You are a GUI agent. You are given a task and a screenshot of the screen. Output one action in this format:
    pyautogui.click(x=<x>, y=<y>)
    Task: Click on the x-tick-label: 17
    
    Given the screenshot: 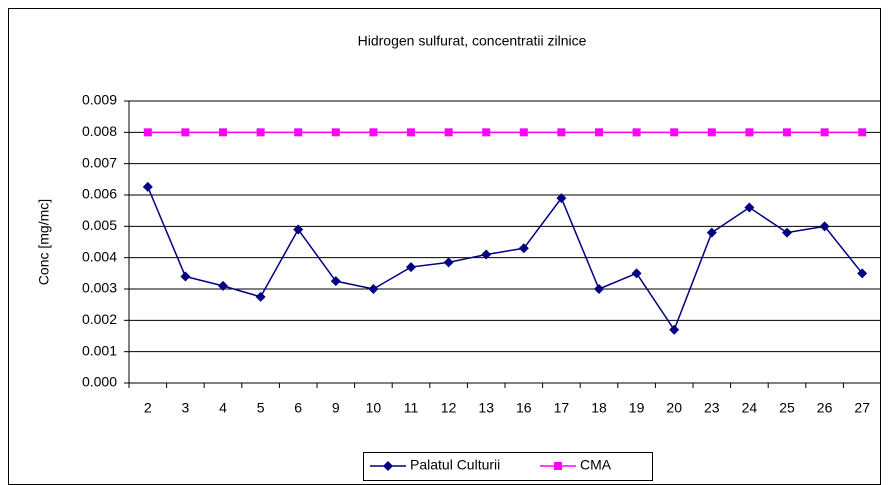 What is the action you would take?
    pyautogui.click(x=562, y=408)
    